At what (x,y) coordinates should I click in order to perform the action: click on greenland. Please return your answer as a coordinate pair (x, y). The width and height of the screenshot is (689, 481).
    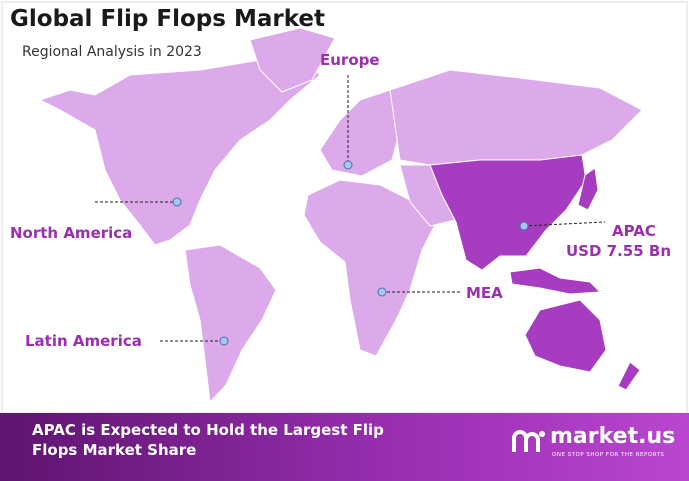
    Looking at the image, I should click on (292, 60).